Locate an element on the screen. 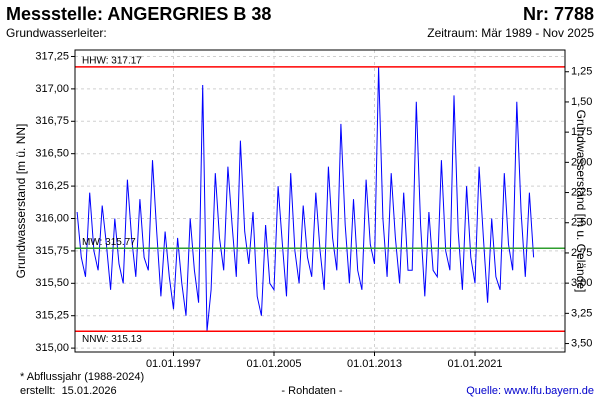  y2-tick-label: 3,00 is located at coordinates (581, 283).